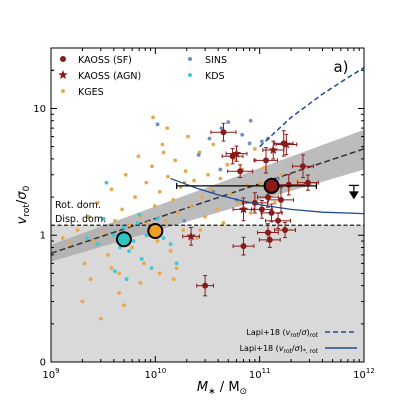 Image resolution: width=407 pixels, height=407 pixels. Describe the element at coordinates (311, 107) in the screenshot. I see `lapi-rot-curve` at that location.